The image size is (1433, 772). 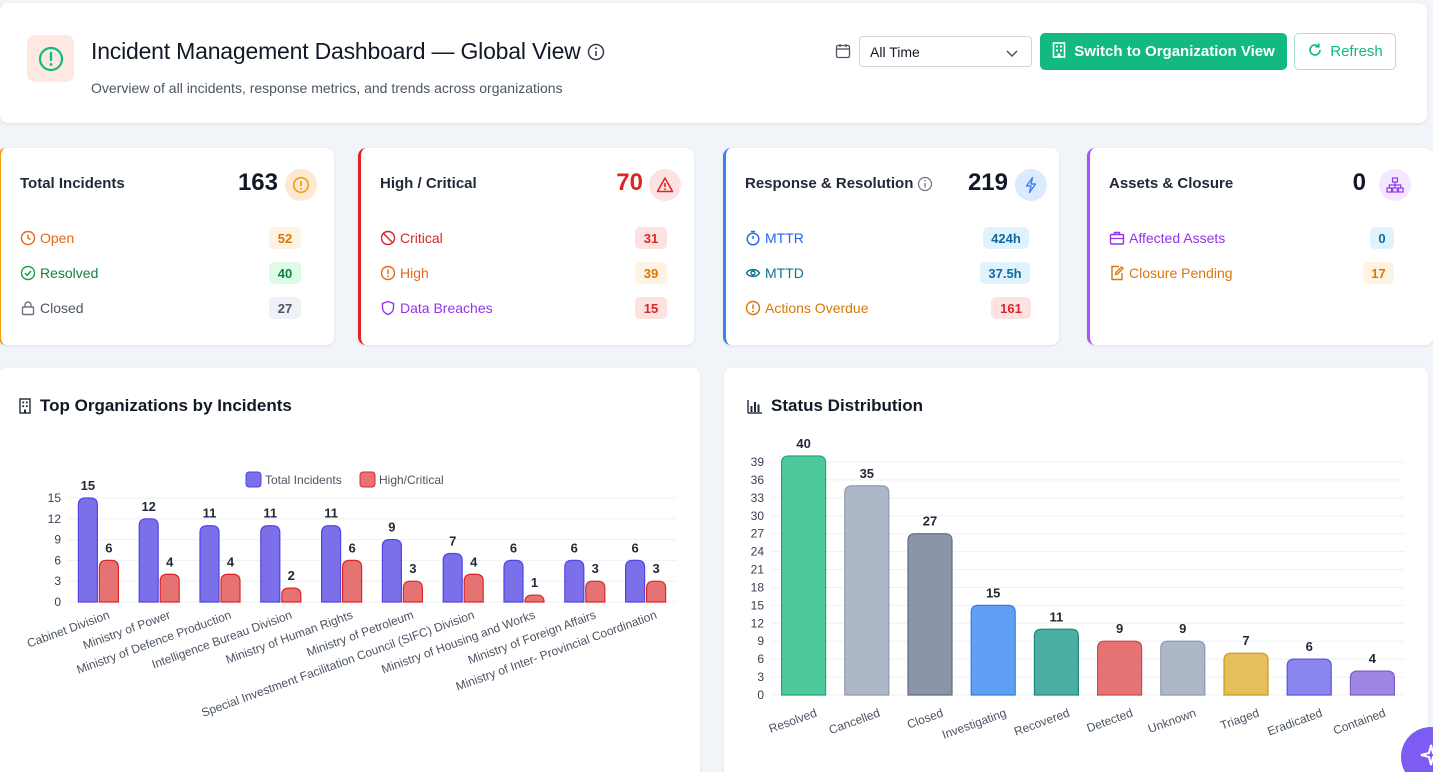 What do you see at coordinates (411, 480) in the screenshot?
I see `legend-label: High/Critical` at bounding box center [411, 480].